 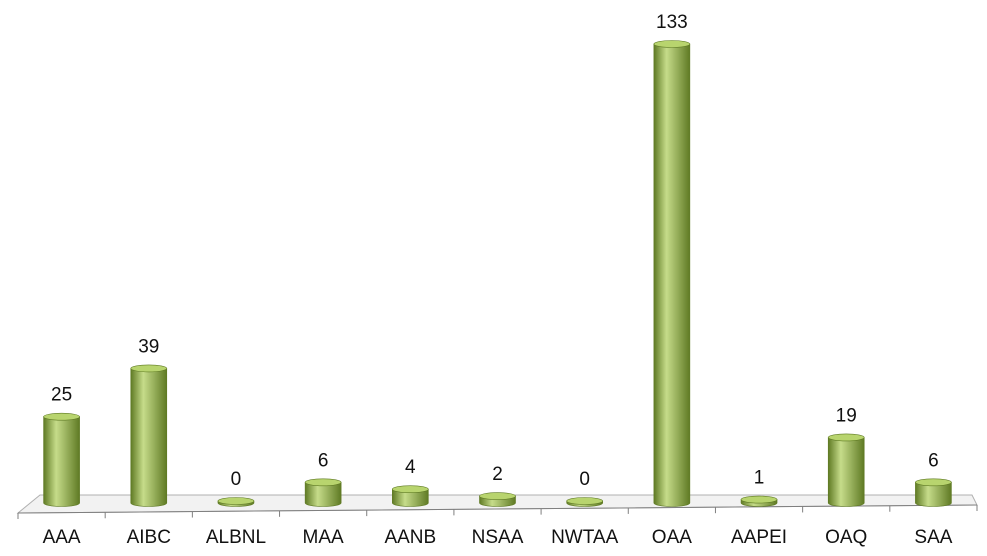 What do you see at coordinates (149, 537) in the screenshot?
I see `x-tick-label: AIBC` at bounding box center [149, 537].